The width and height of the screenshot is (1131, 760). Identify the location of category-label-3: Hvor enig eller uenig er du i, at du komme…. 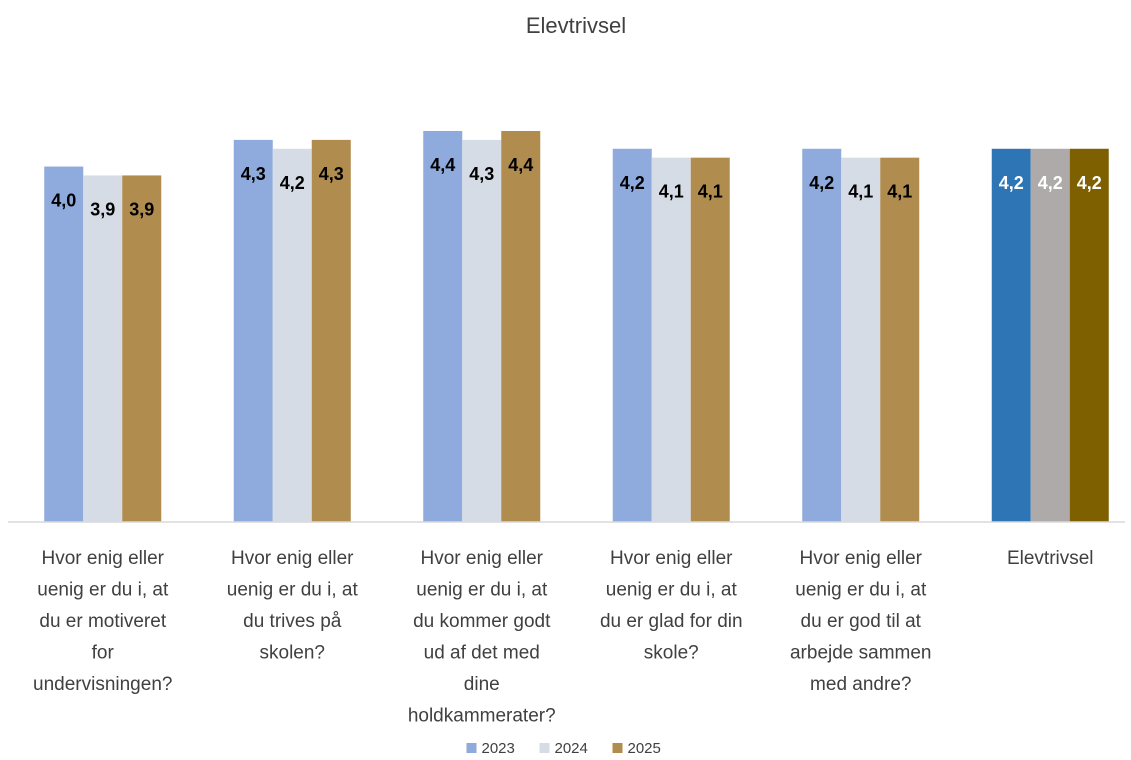
(482, 637).